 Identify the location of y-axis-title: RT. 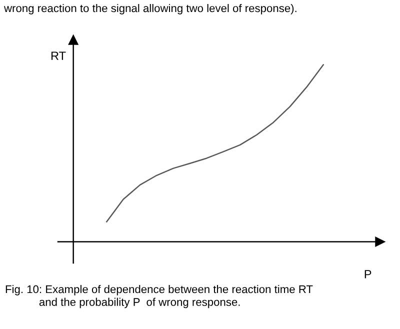
(58, 56).